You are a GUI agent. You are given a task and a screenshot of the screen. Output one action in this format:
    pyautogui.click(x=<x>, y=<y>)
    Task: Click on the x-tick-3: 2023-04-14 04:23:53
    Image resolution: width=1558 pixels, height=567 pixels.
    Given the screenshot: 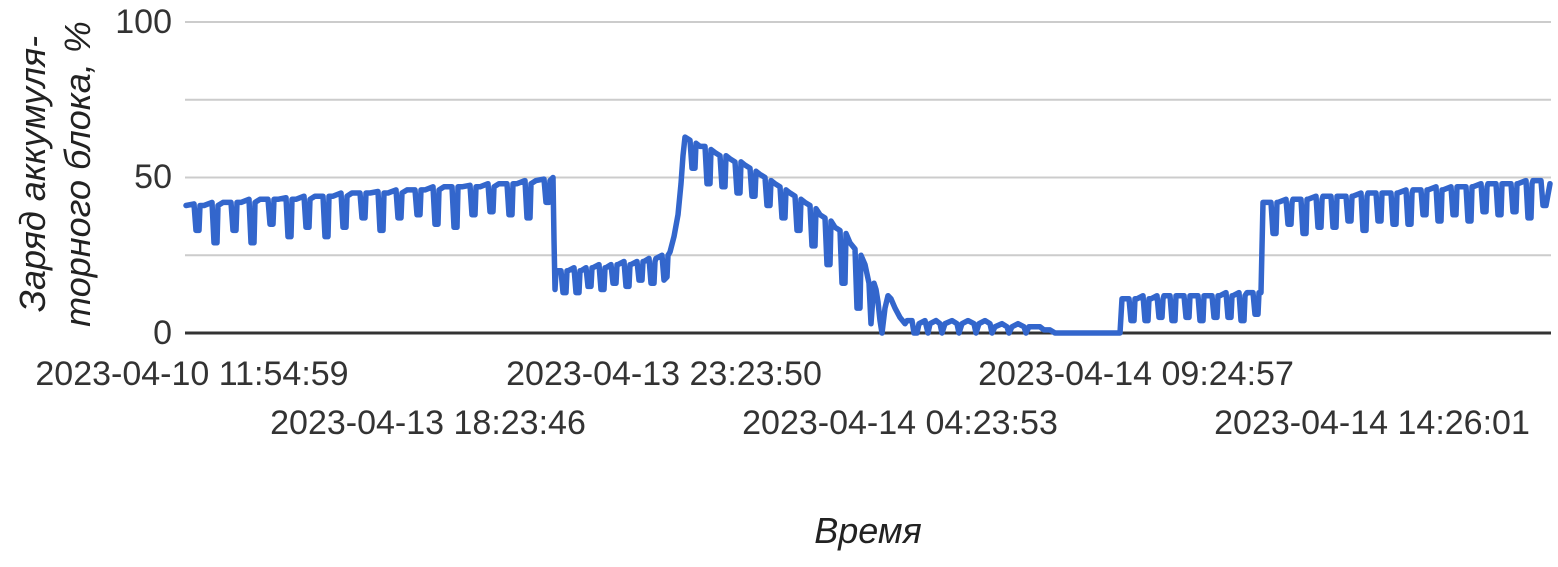 What is the action you would take?
    pyautogui.click(x=900, y=423)
    